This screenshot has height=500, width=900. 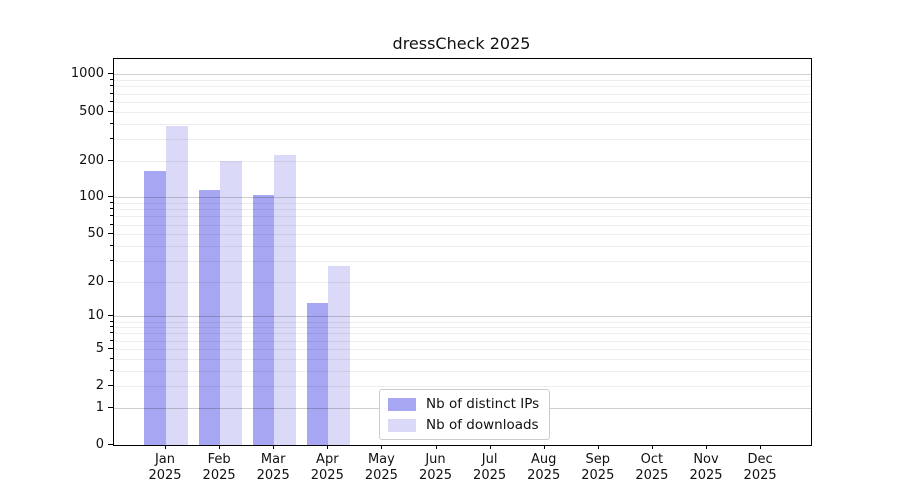 I want to click on x-tick-label-apr: Apr 2025, so click(x=327, y=467).